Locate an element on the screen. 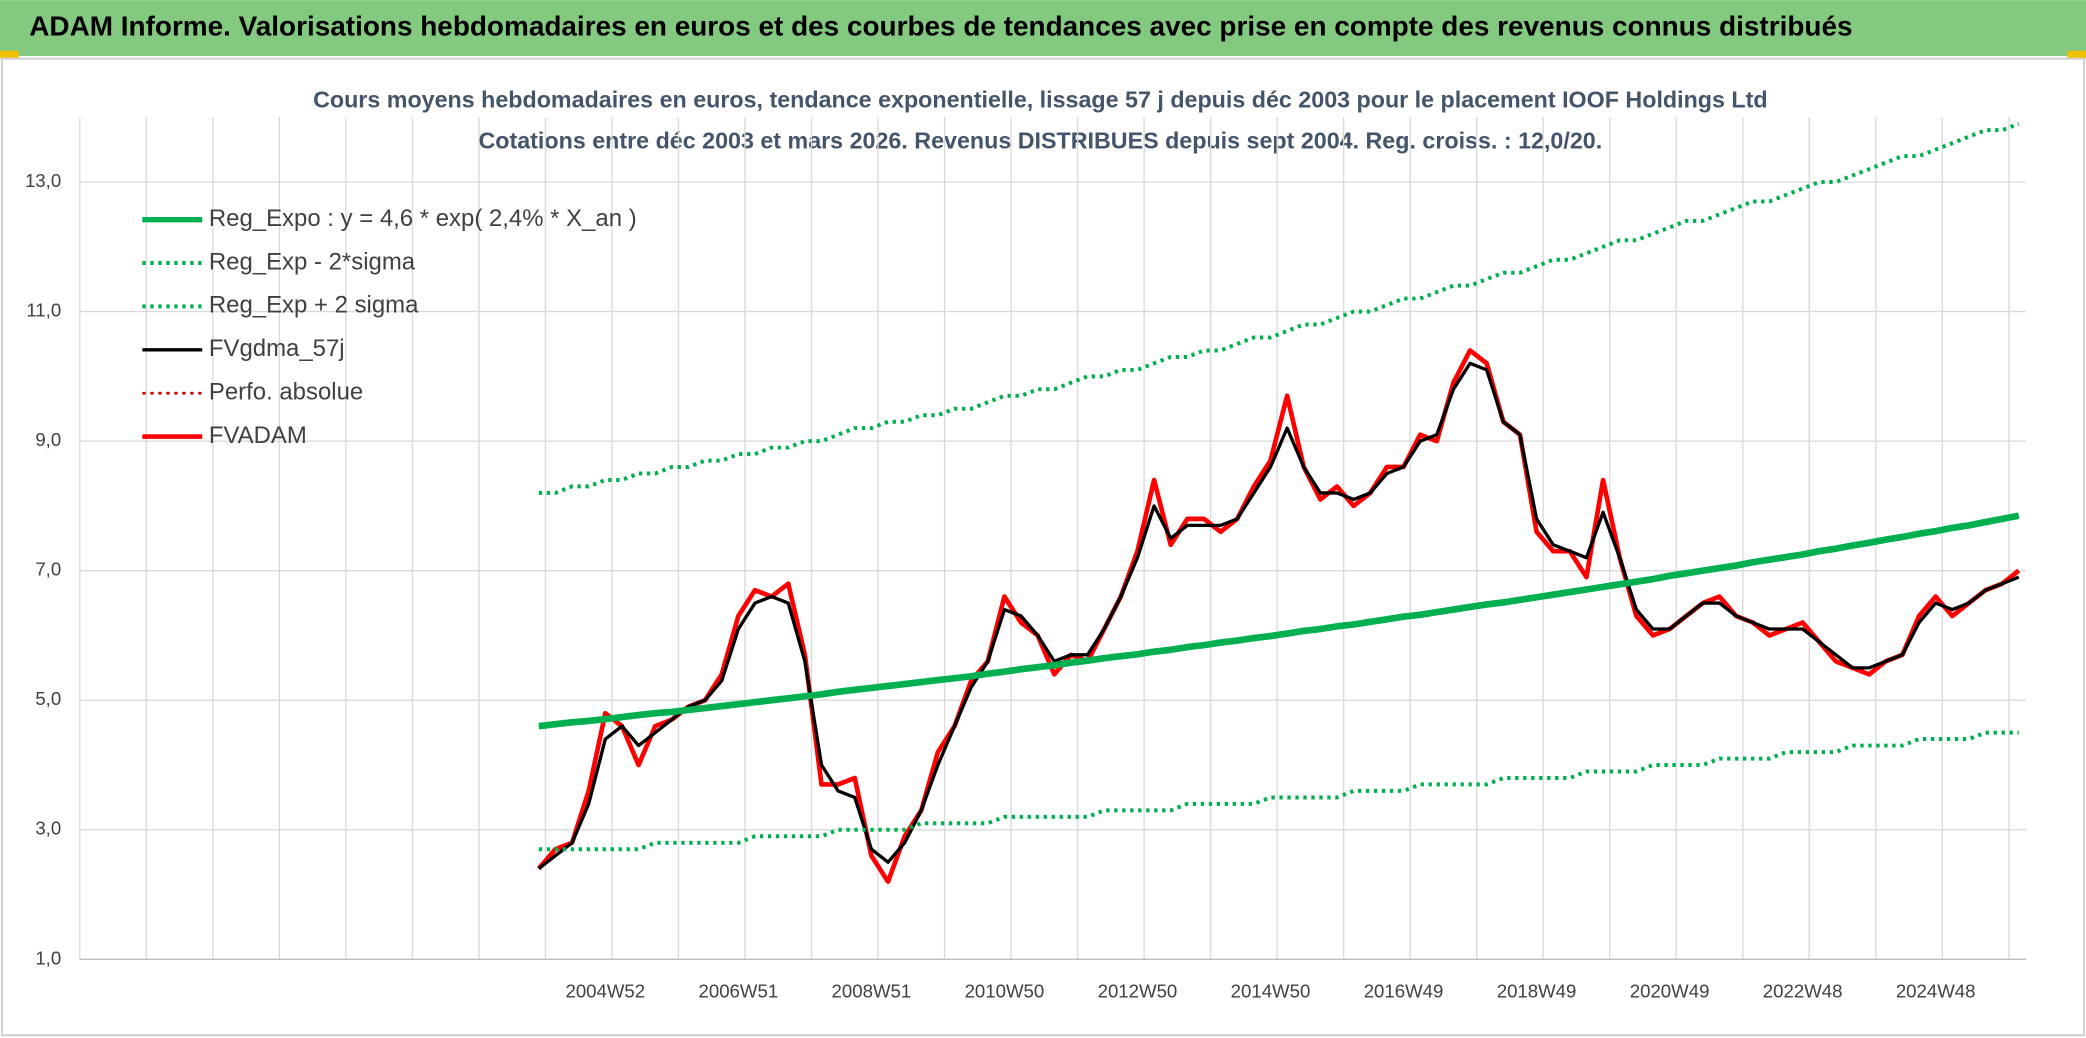 This screenshot has height=1038, width=2086. y-tick-label: 11,0 is located at coordinates (43, 309).